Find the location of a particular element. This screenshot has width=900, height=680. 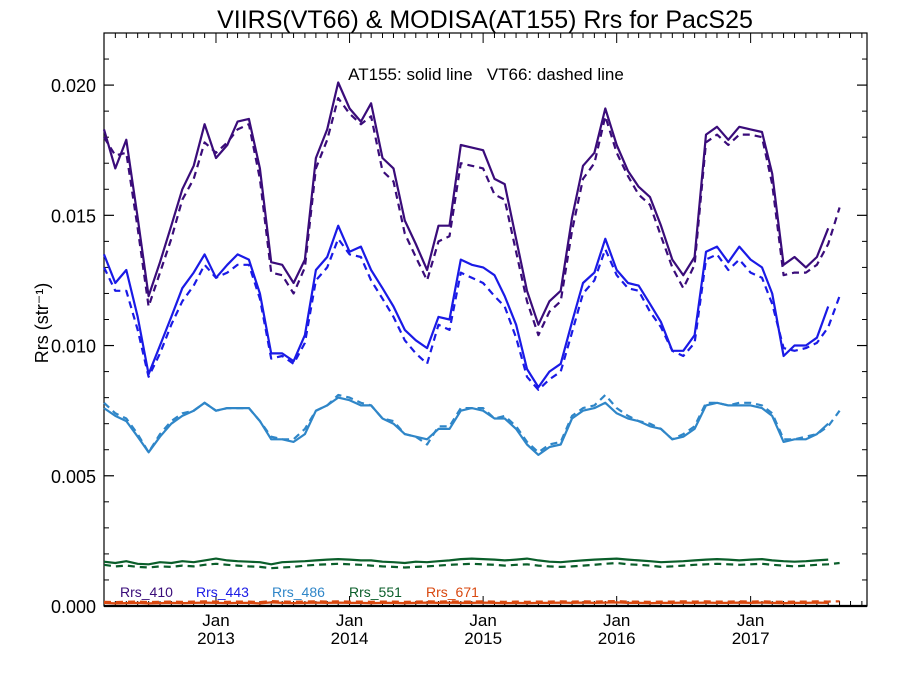

legend-label: Rrs_443 is located at coordinates (222, 592).